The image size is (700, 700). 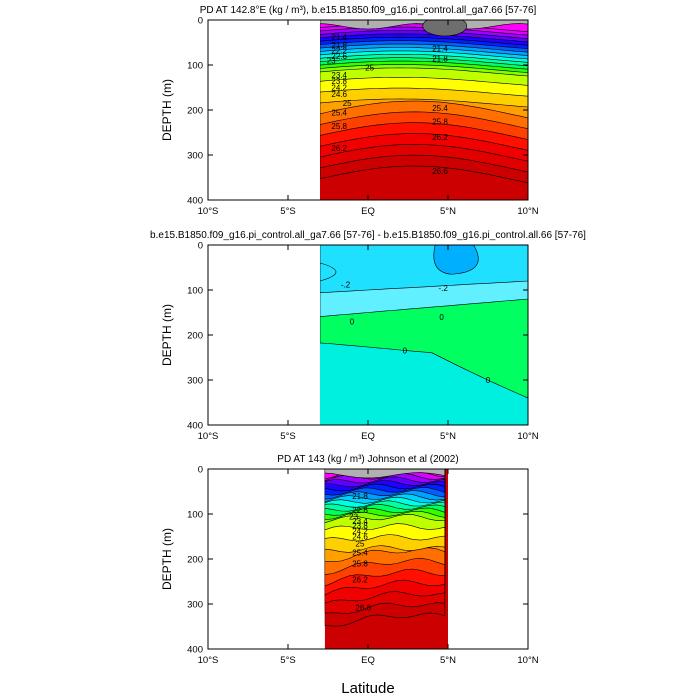 What do you see at coordinates (328, 272) in the screenshot?
I see `contour-line` at bounding box center [328, 272].